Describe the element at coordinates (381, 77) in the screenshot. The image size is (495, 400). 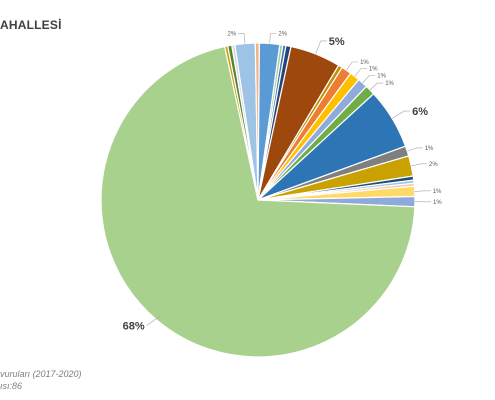
I see `slice-label-11: 1%` at that location.